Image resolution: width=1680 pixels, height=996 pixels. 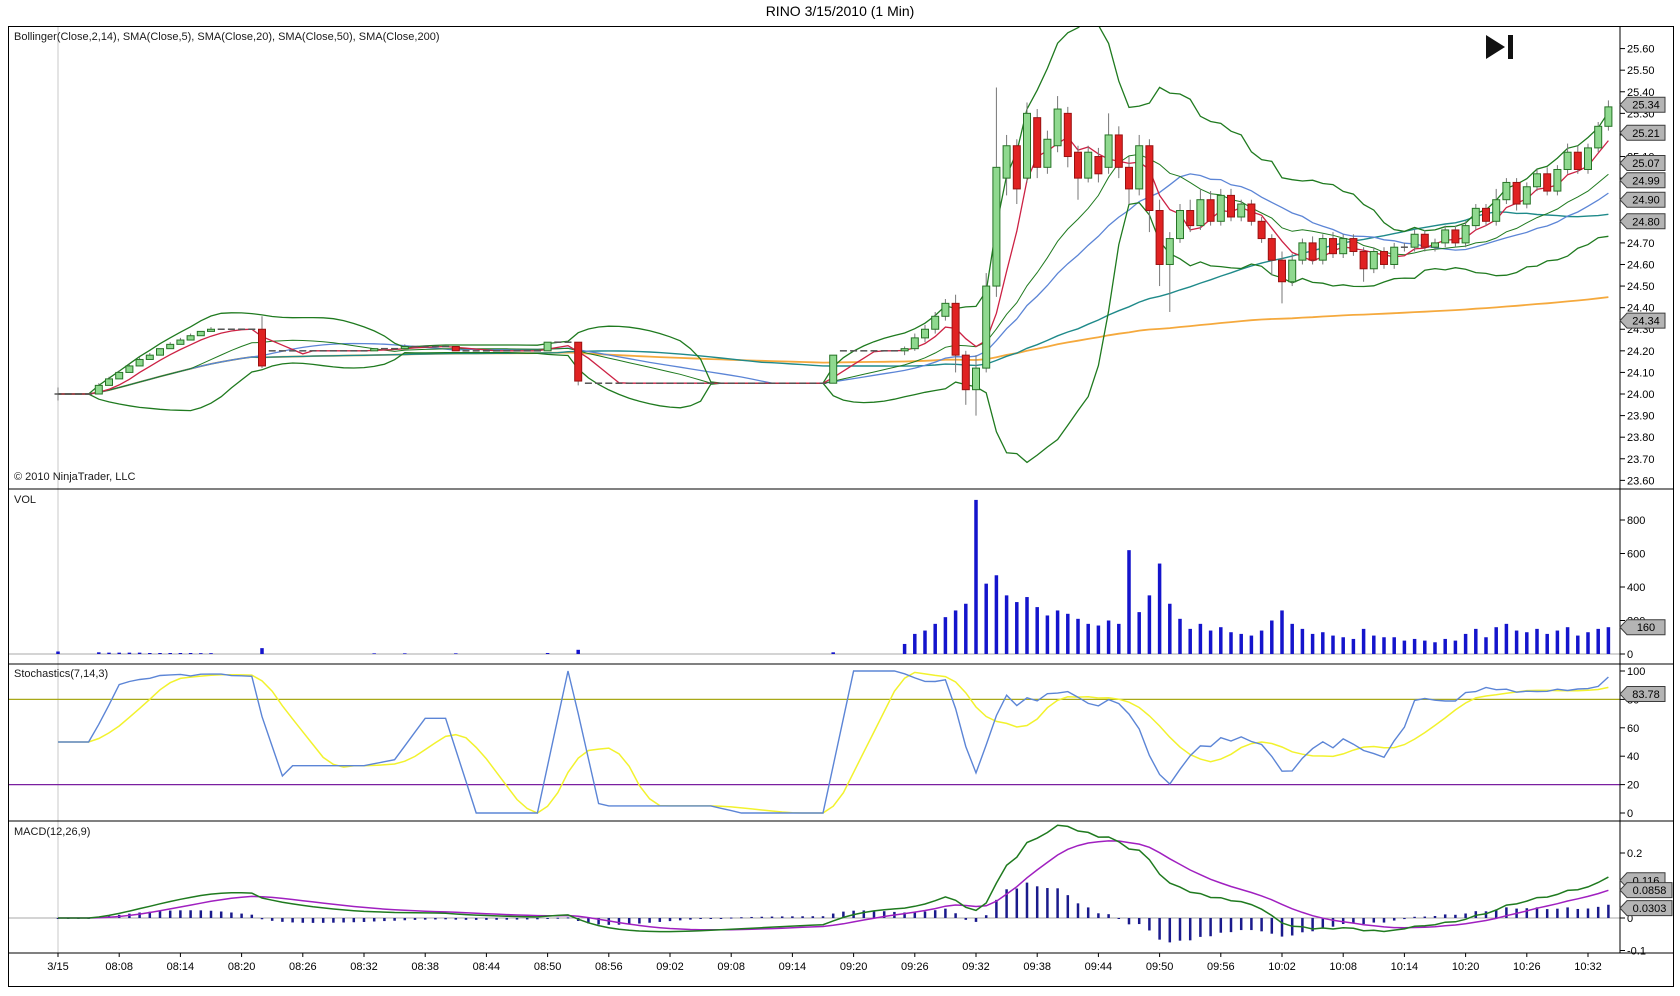 What do you see at coordinates (1527, 967) in the screenshot?
I see `svg-text: 10:26` at bounding box center [1527, 967].